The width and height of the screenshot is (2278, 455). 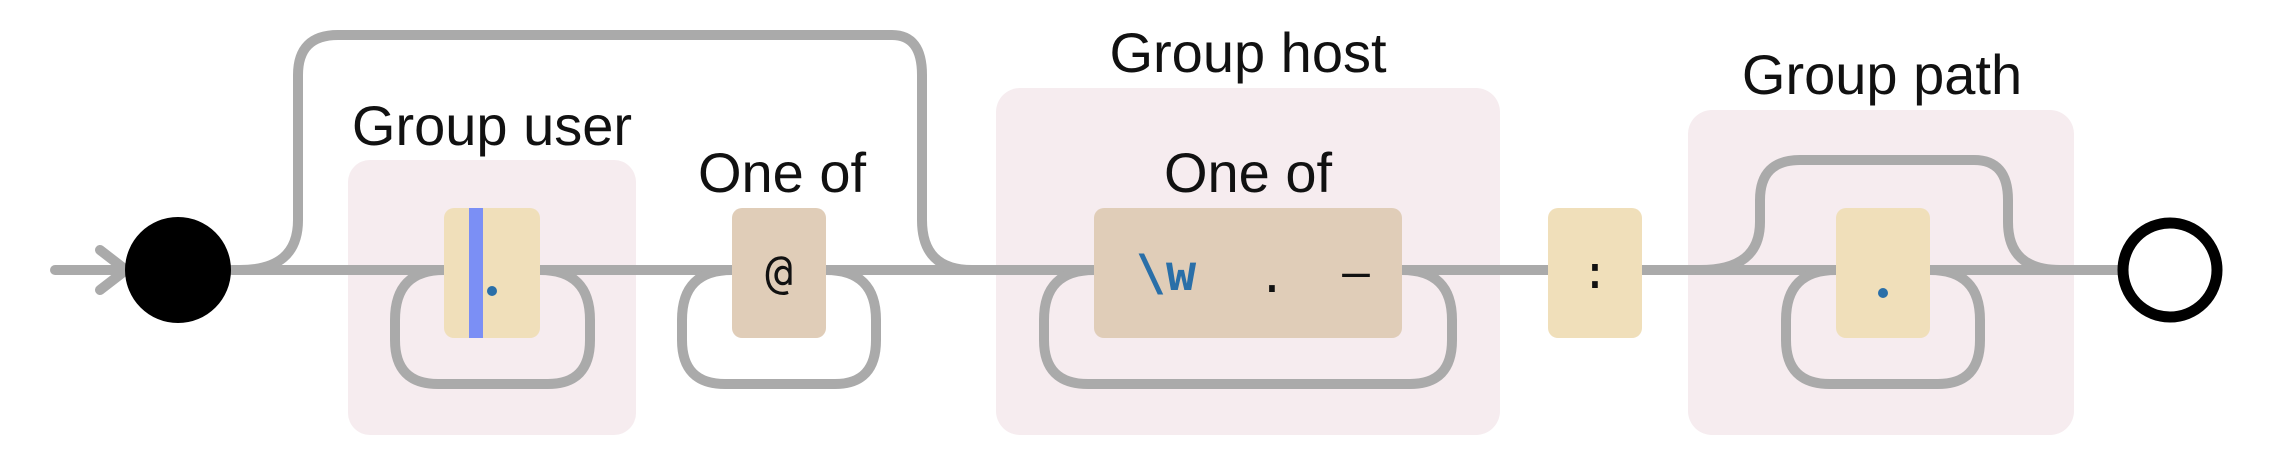 I want to click on group-path-label: Group path, so click(x=1882, y=74).